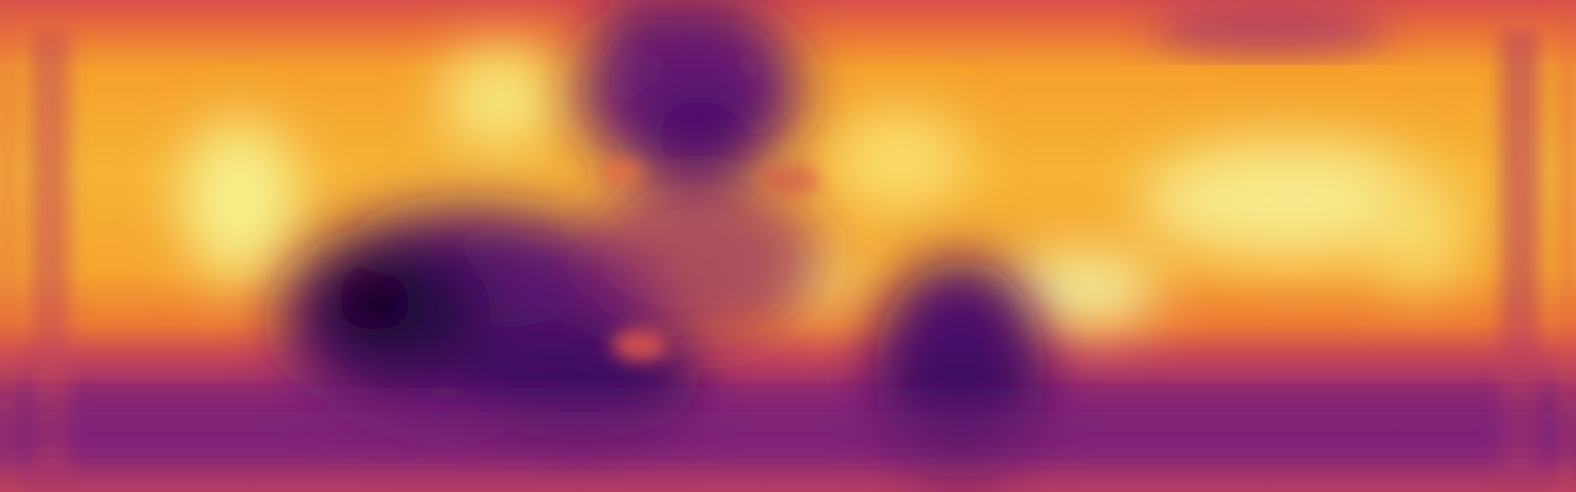  Describe the element at coordinates (1270, 30) in the screenshot. I see `top-right-dark` at that location.